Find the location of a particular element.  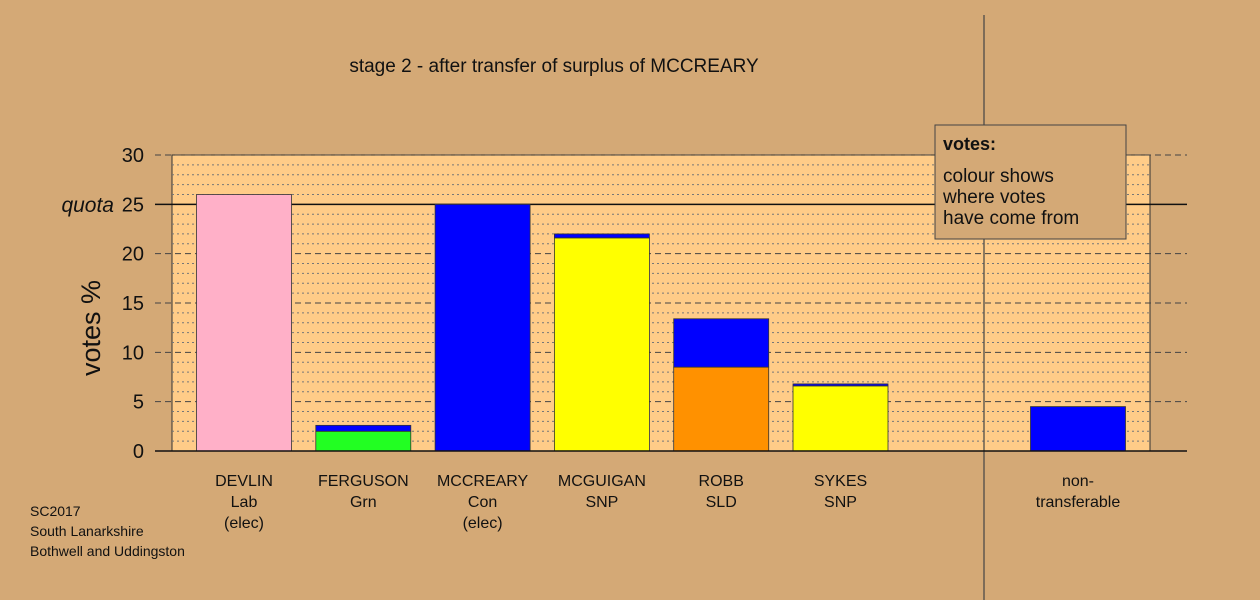

y-tick-label-30: 30 is located at coordinates (133, 156).